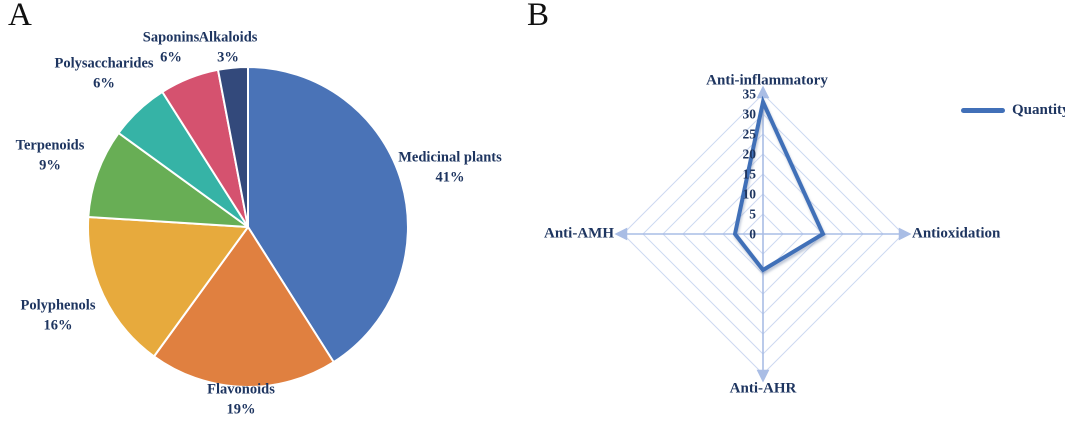 Image resolution: width=1065 pixels, height=422 pixels. Describe the element at coordinates (233, 146) in the screenshot. I see `pie-slice-alkaloids` at that location.